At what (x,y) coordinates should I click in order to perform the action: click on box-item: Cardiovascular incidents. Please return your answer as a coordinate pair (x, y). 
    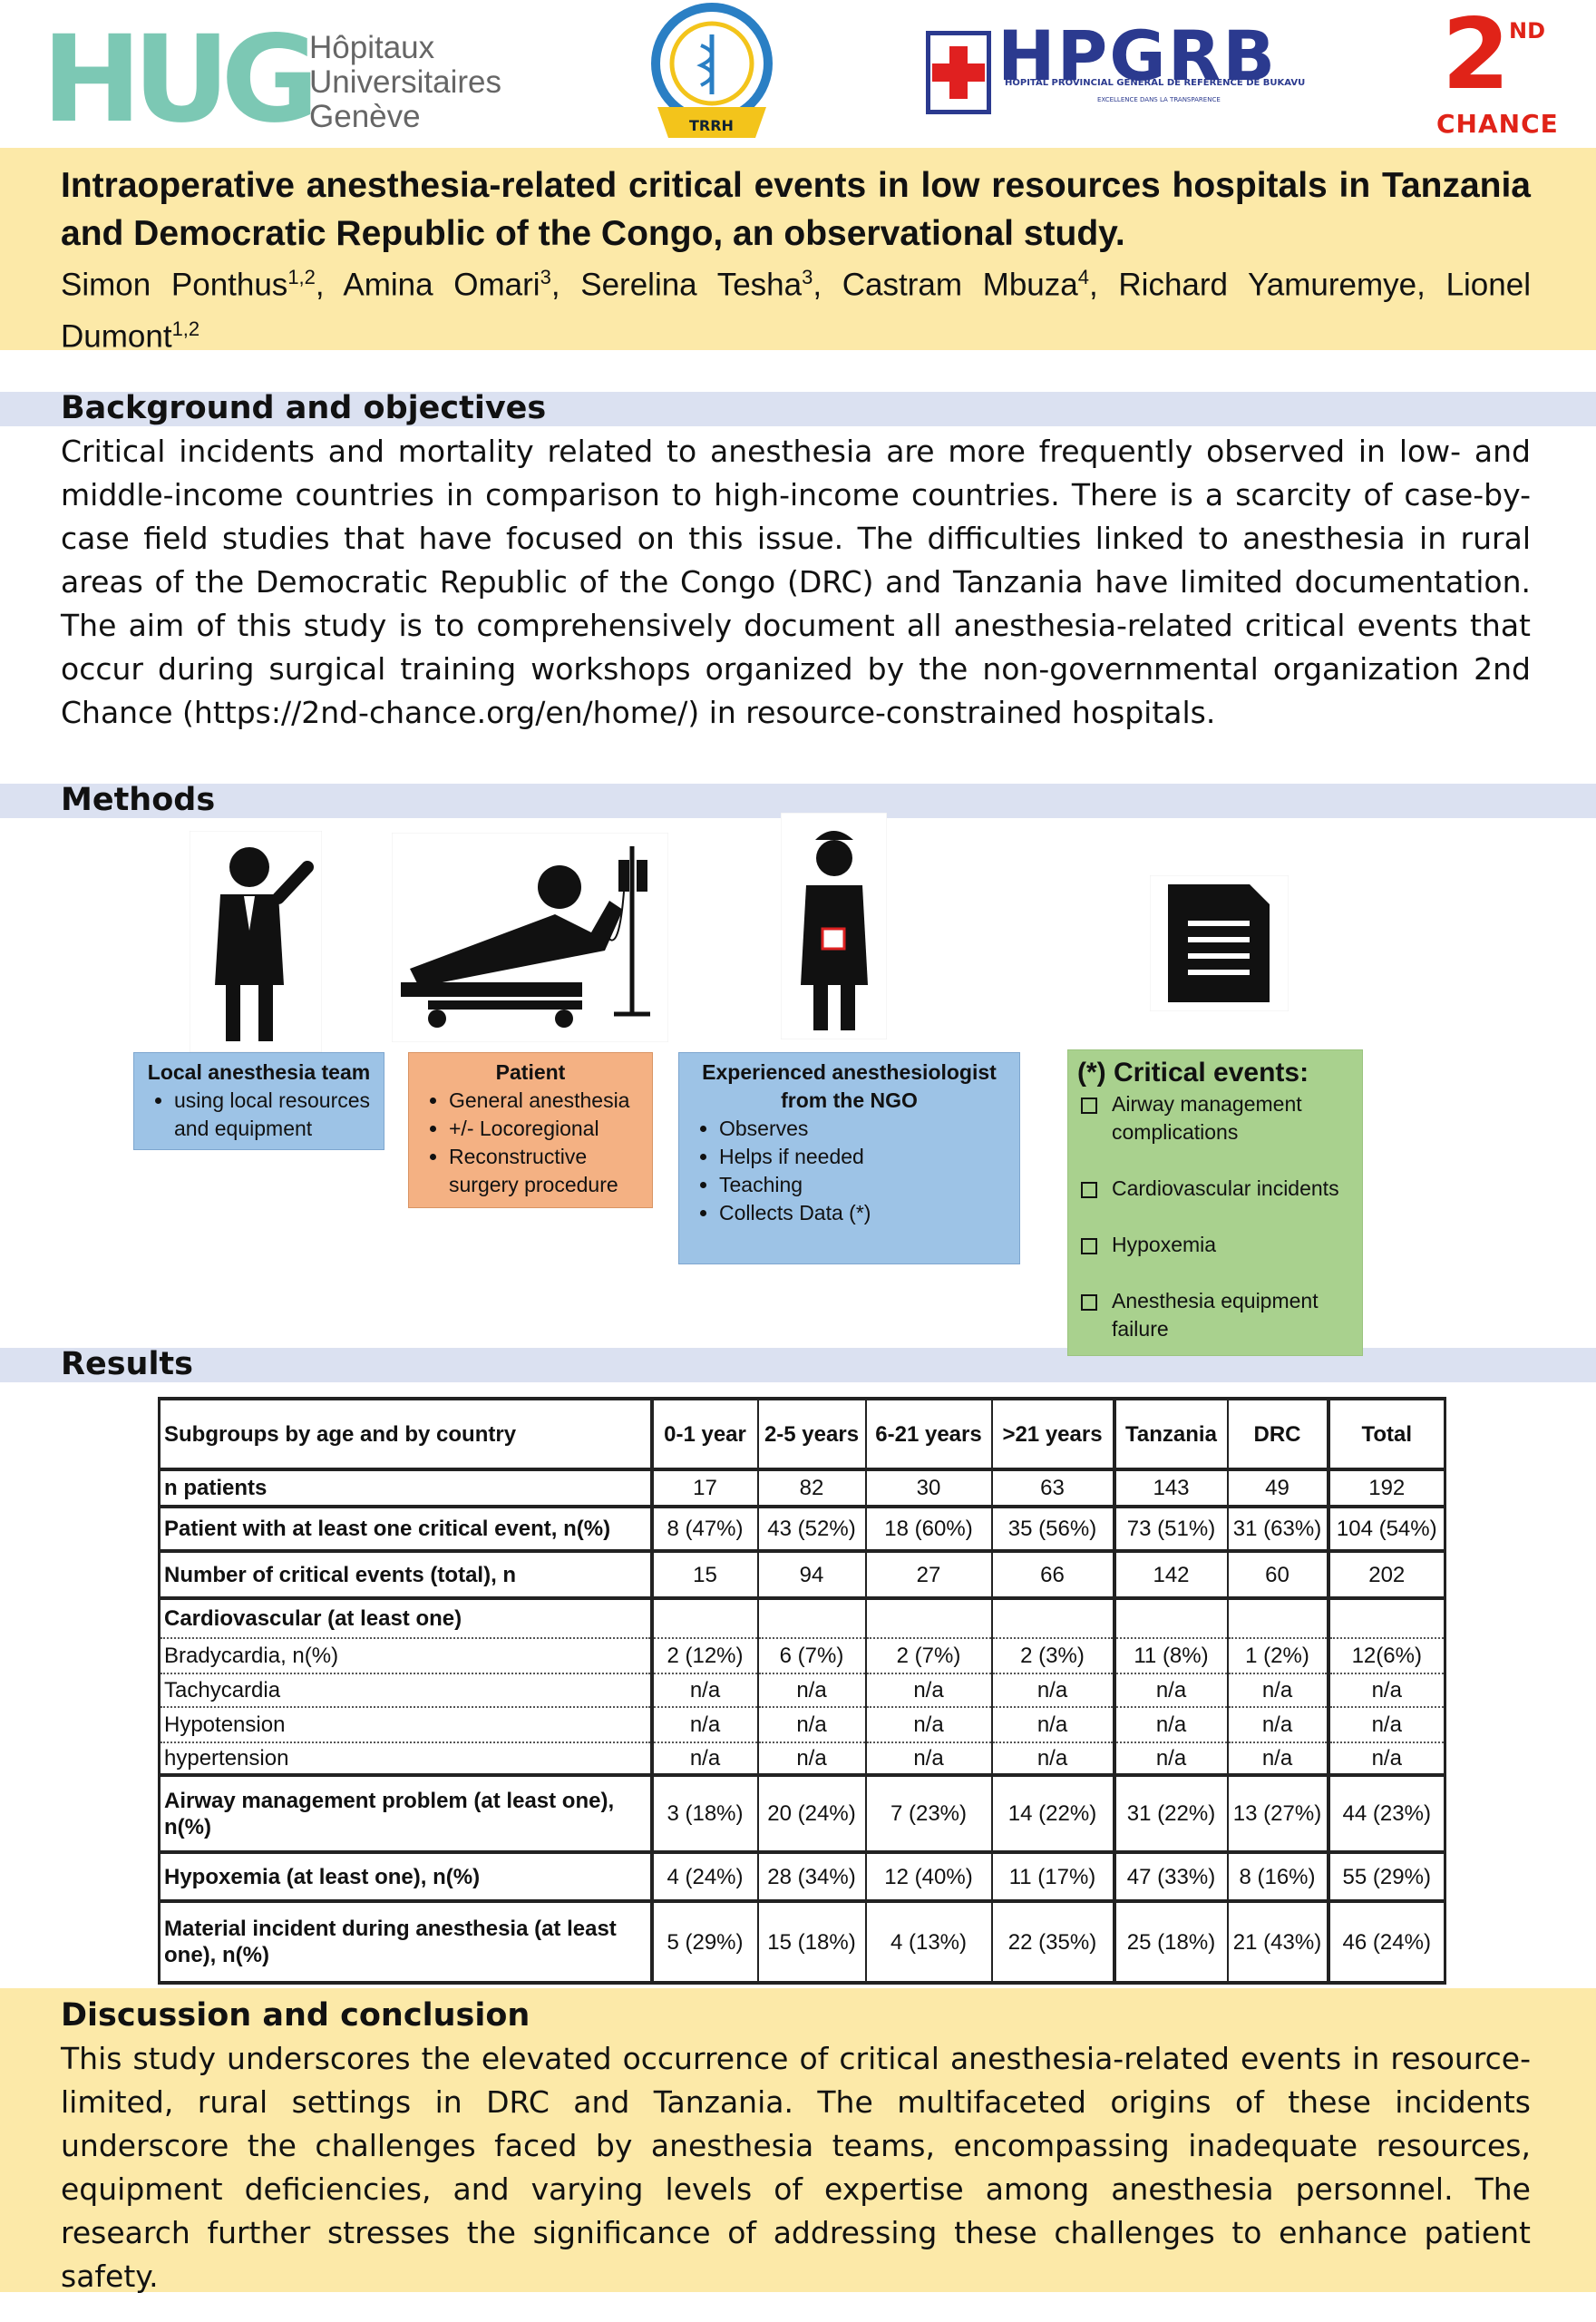
    Looking at the image, I should click on (1215, 1189).